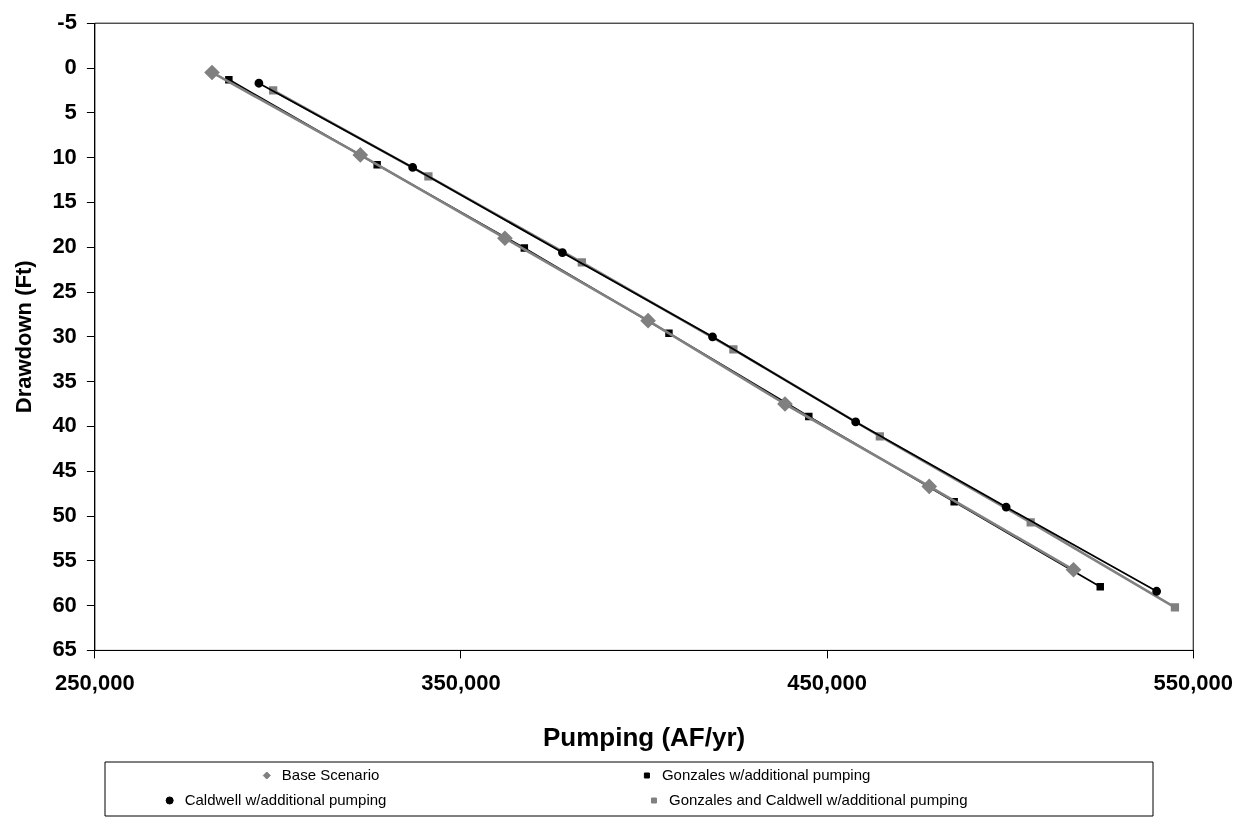  What do you see at coordinates (67, 22) in the screenshot?
I see `y-tick-label: -5` at bounding box center [67, 22].